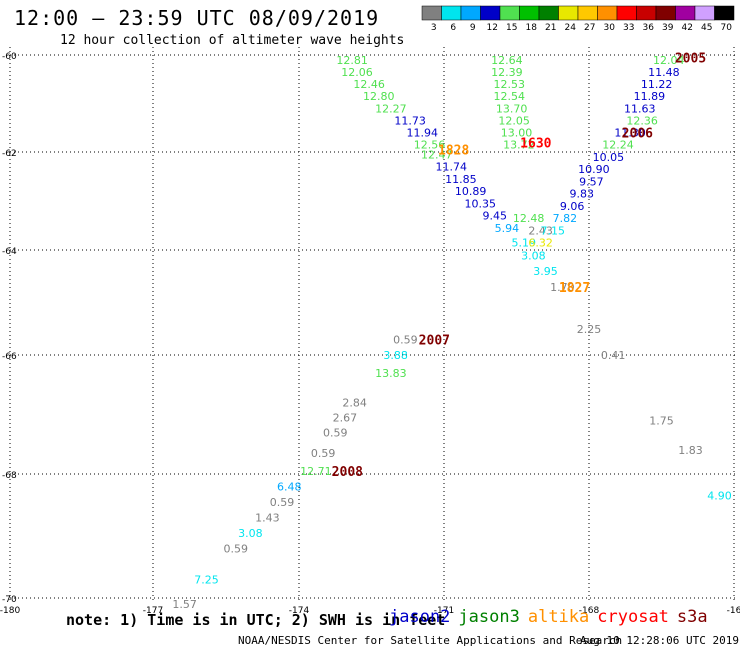 Image resolution: width=740 pixels, height=650 pixels. I want to click on wave-height-label: 6.32, so click(540, 243).